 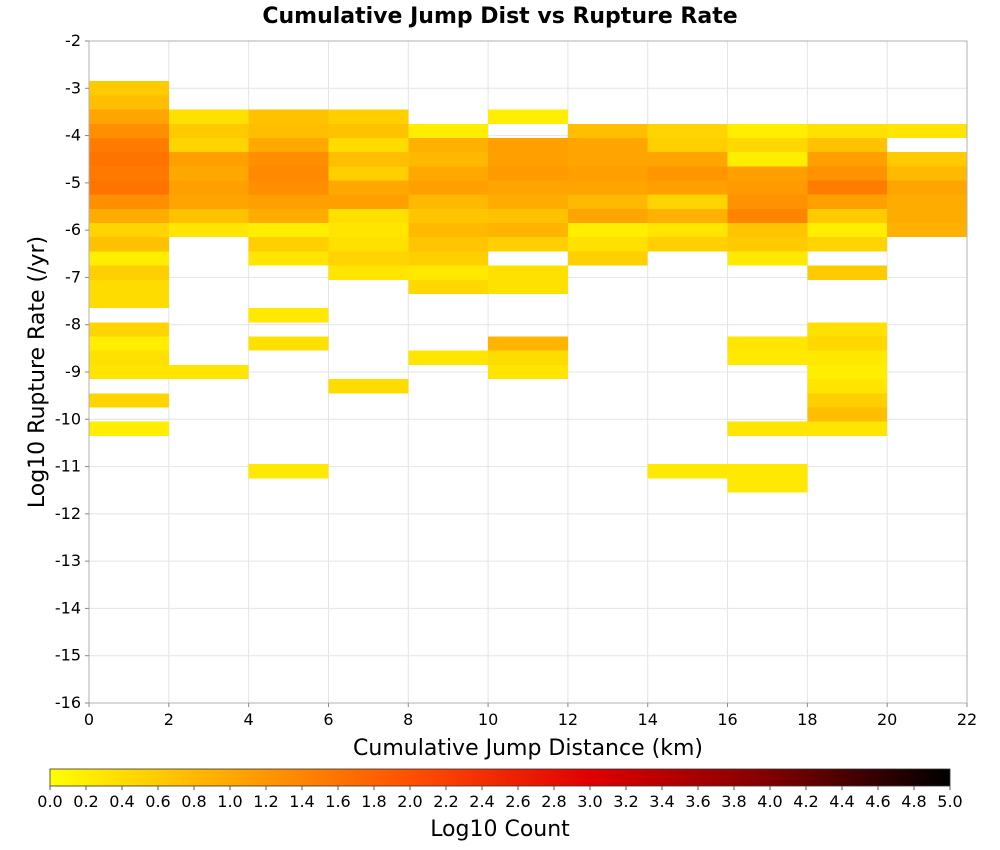 I want to click on y-tick-label: -12, so click(x=68, y=513).